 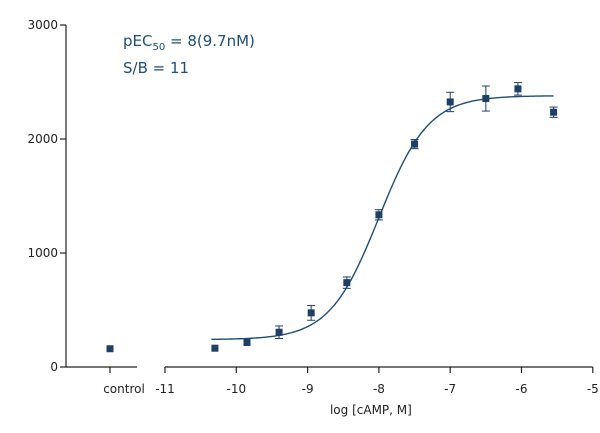 I want to click on y-tick-label: 2000, so click(x=42, y=139).